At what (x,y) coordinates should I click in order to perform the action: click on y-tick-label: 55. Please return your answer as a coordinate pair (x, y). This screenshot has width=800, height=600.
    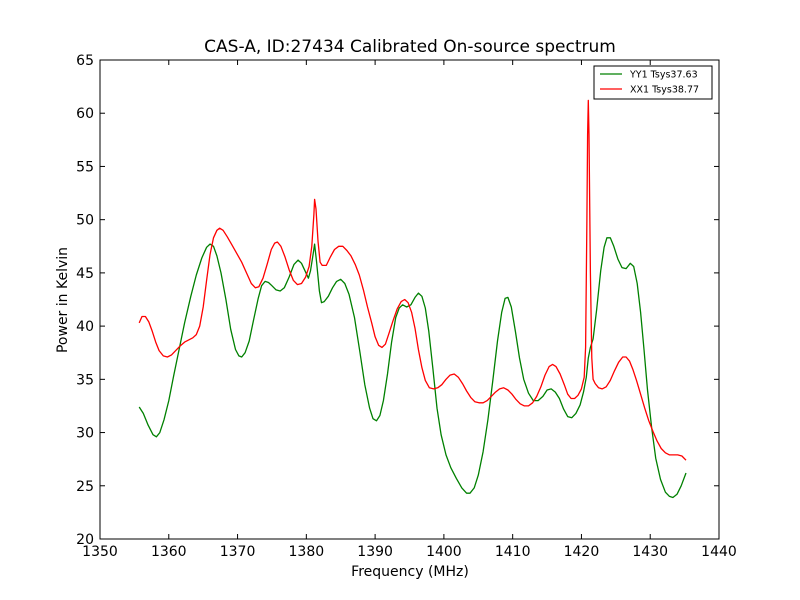
    Looking at the image, I should click on (85, 167).